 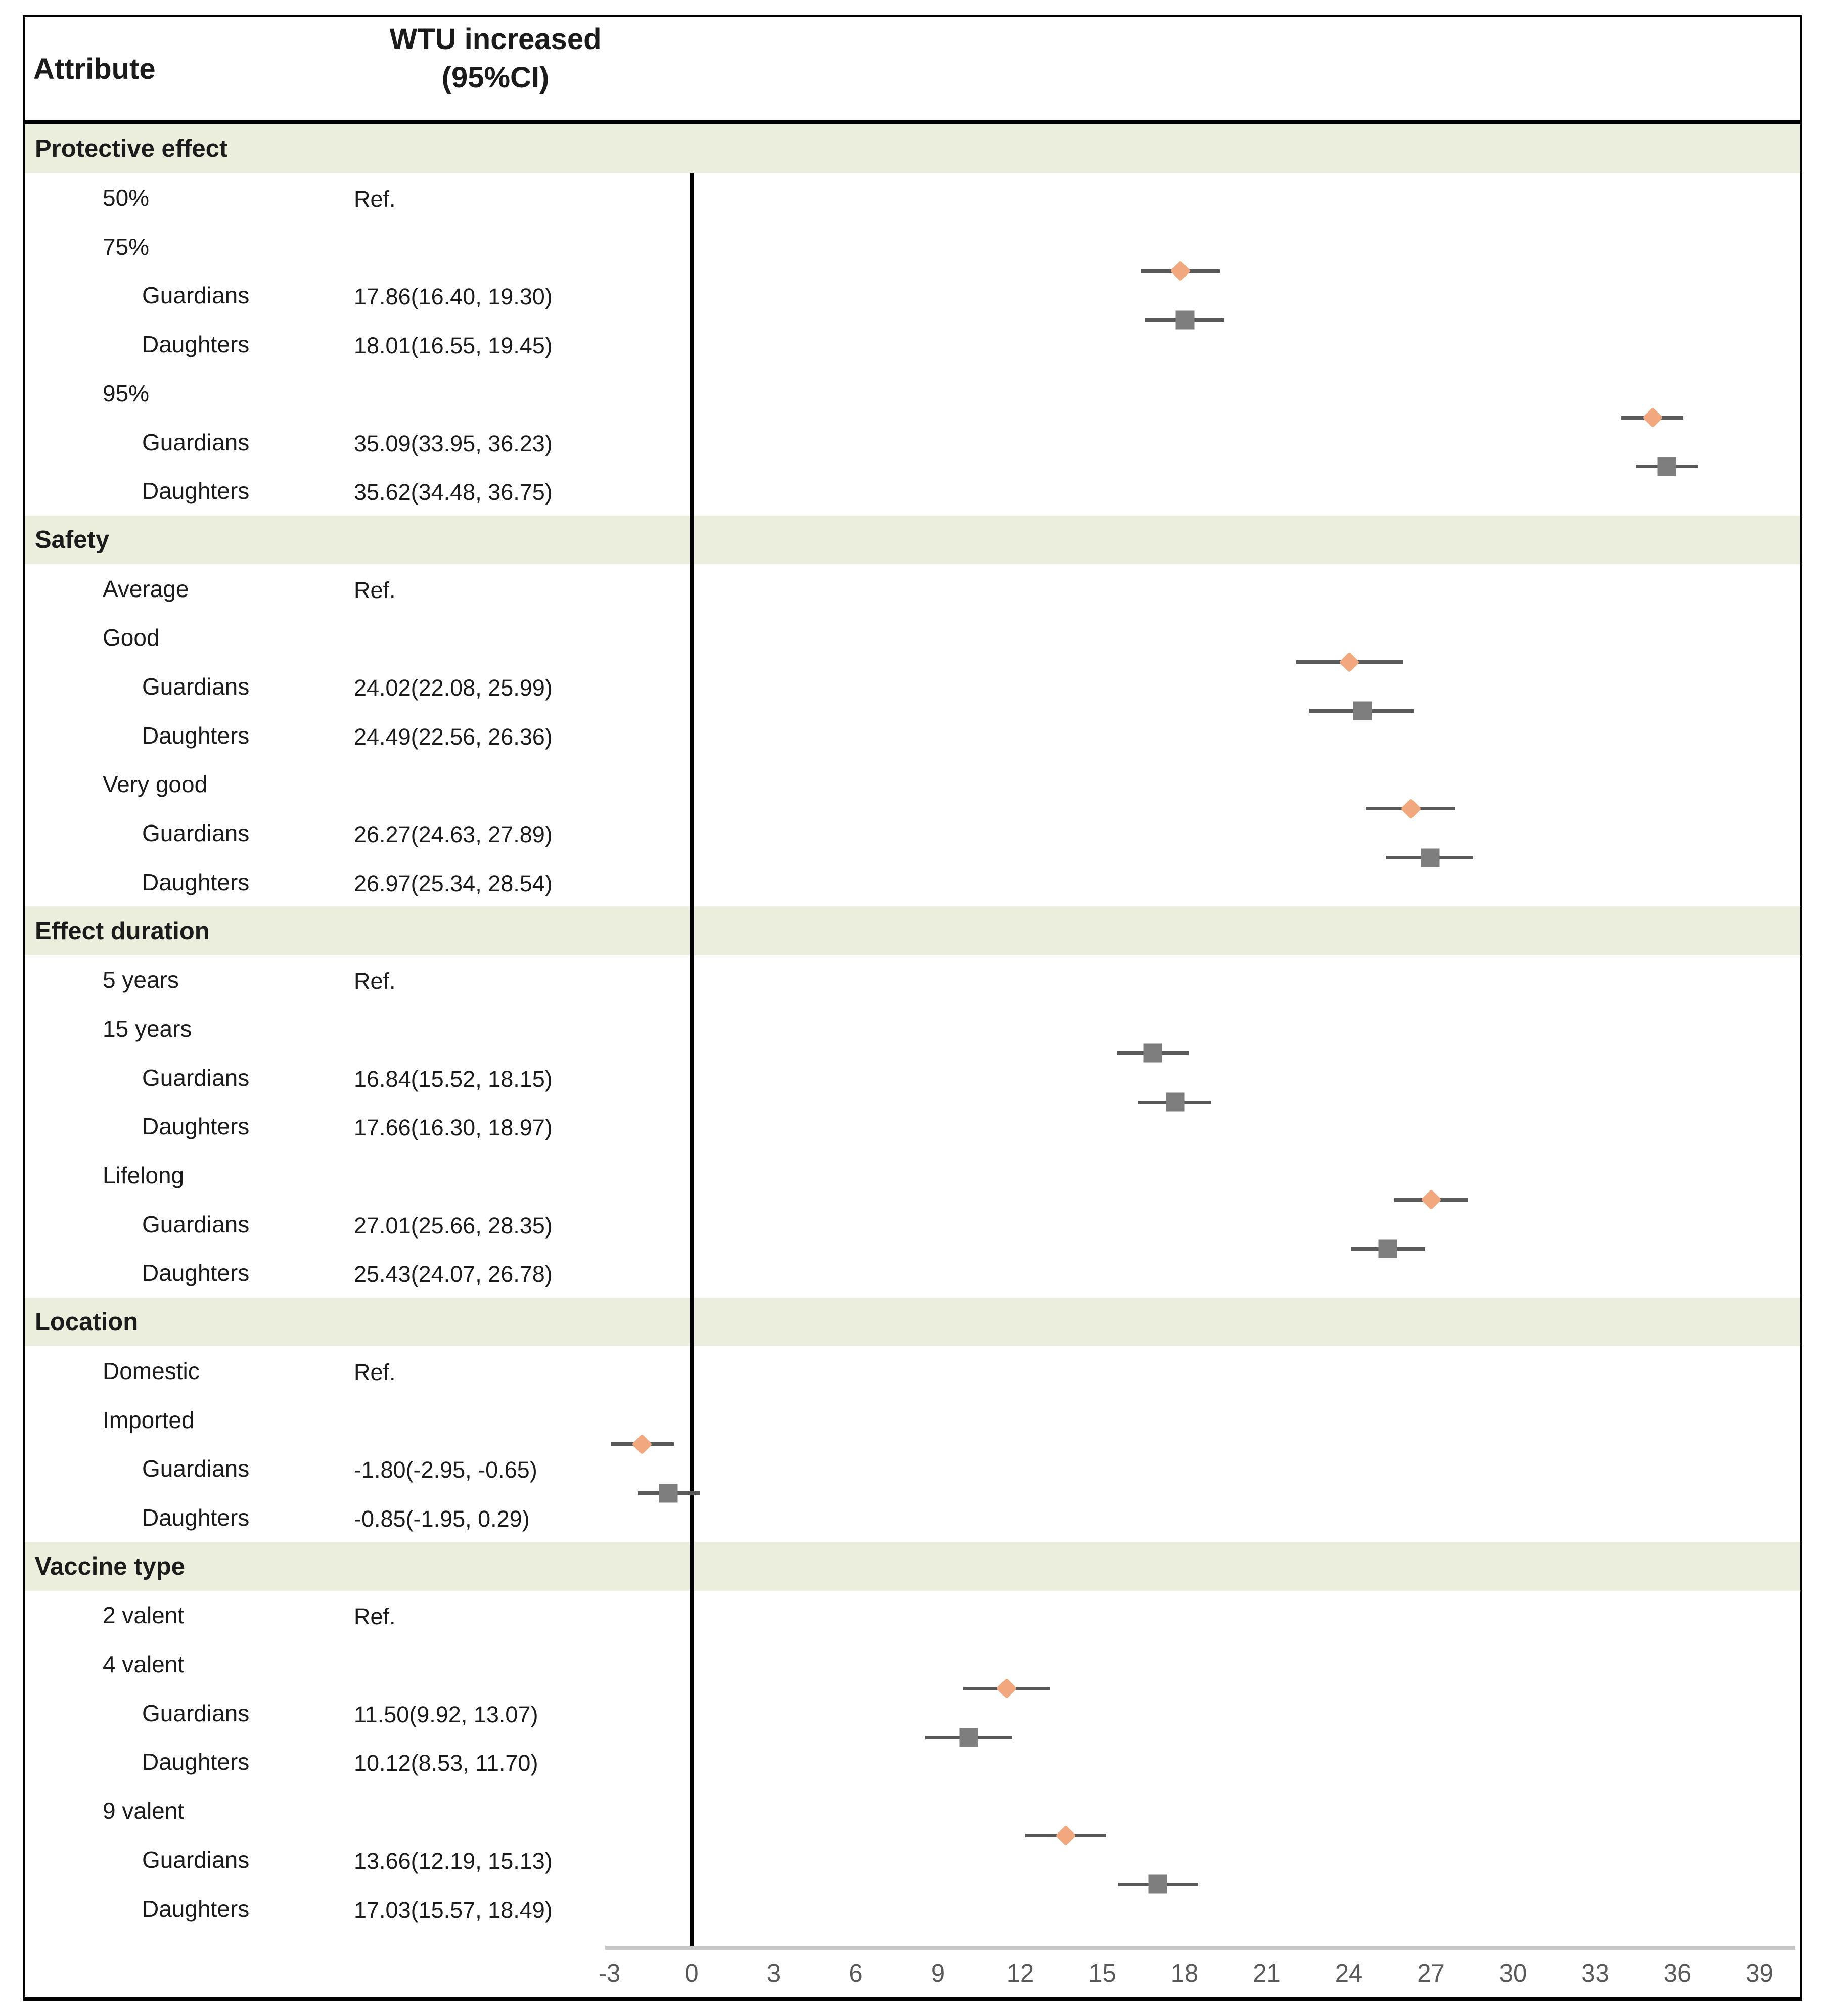 What do you see at coordinates (912, 394) in the screenshot?
I see `table-row: 95%` at bounding box center [912, 394].